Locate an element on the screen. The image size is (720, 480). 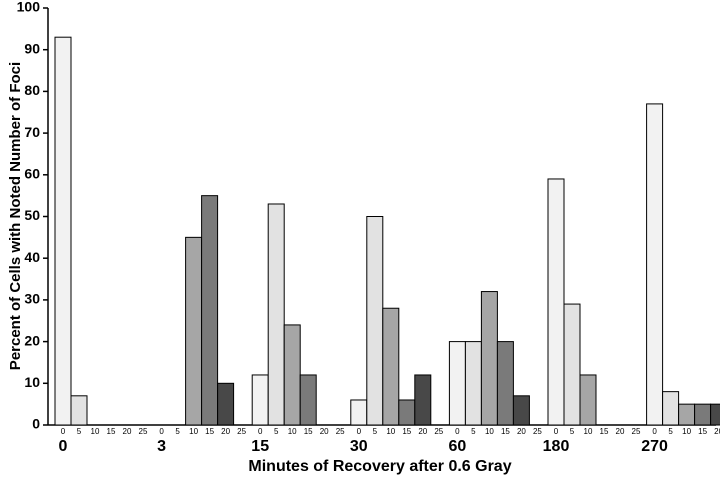
y-tick-label: 10 is located at coordinates (32, 382).